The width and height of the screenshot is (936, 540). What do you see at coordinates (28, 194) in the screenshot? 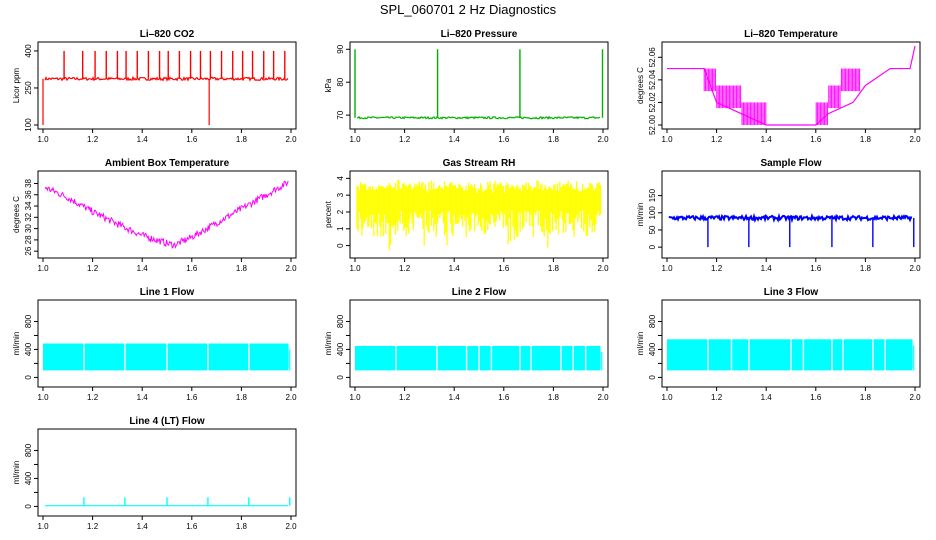
I see `y-tick-label: 36` at bounding box center [28, 194].